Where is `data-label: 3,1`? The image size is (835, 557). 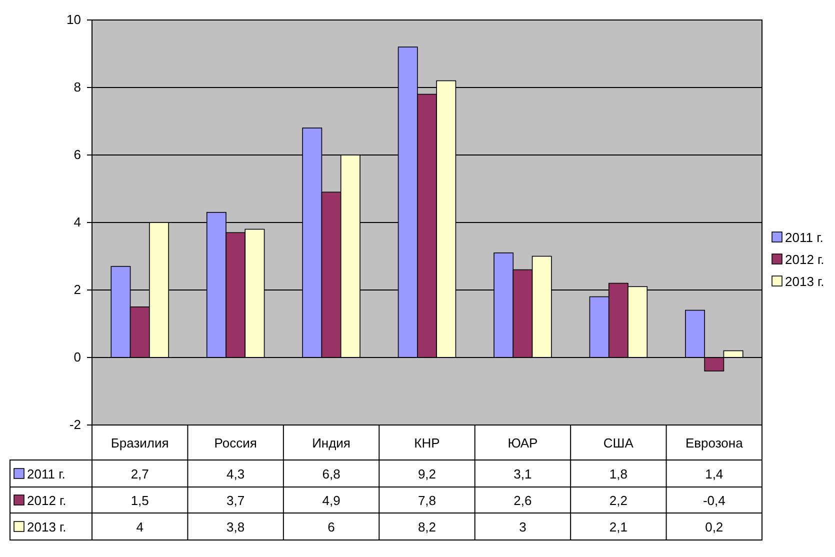
data-label: 3,1 is located at coordinates (523, 474).